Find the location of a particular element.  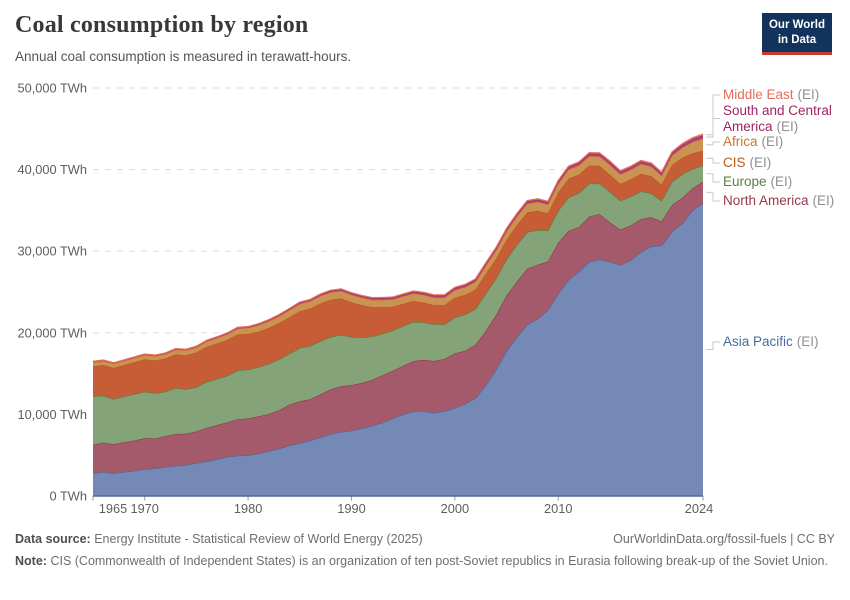

y-axis-label: 10,000 TWh is located at coordinates (52, 414).